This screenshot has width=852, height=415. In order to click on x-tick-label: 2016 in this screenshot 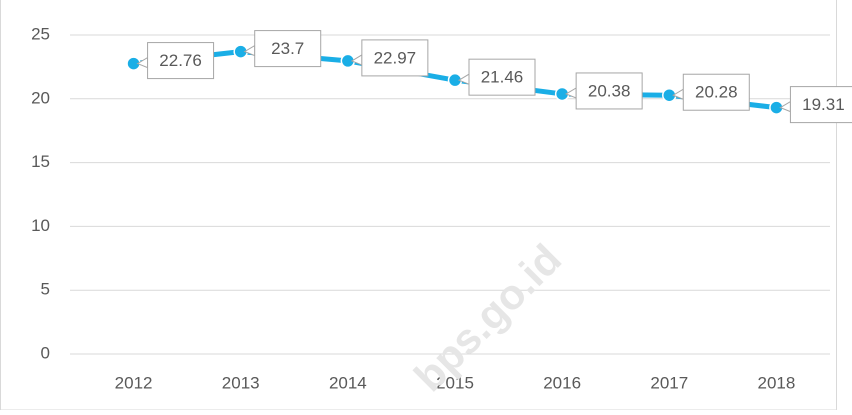, I will do `click(562, 382)`.